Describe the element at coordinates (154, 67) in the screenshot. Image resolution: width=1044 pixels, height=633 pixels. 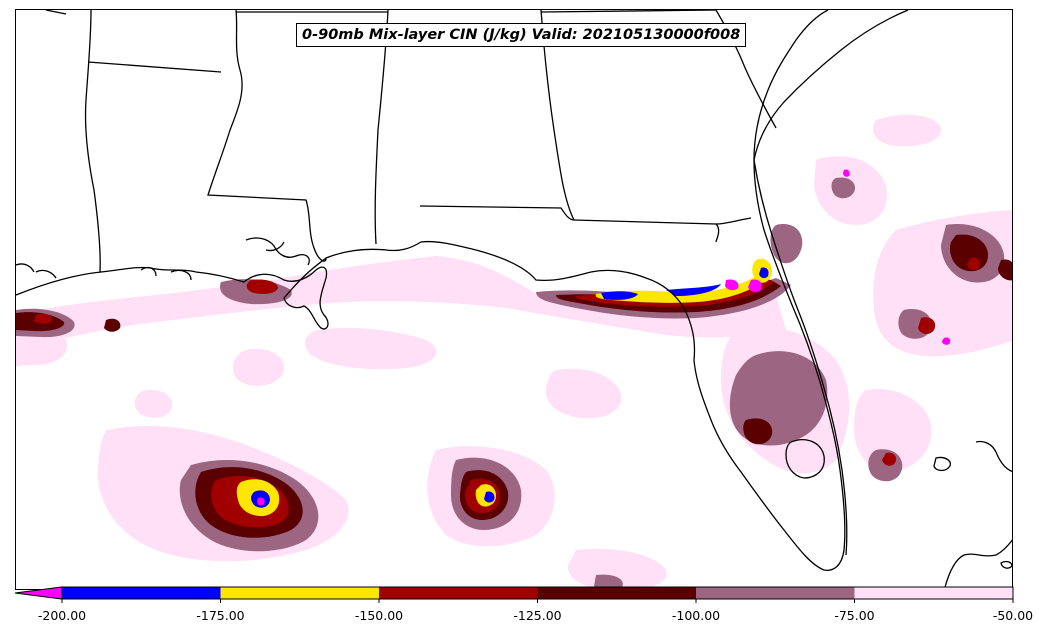
I see `ar-la-border` at that location.